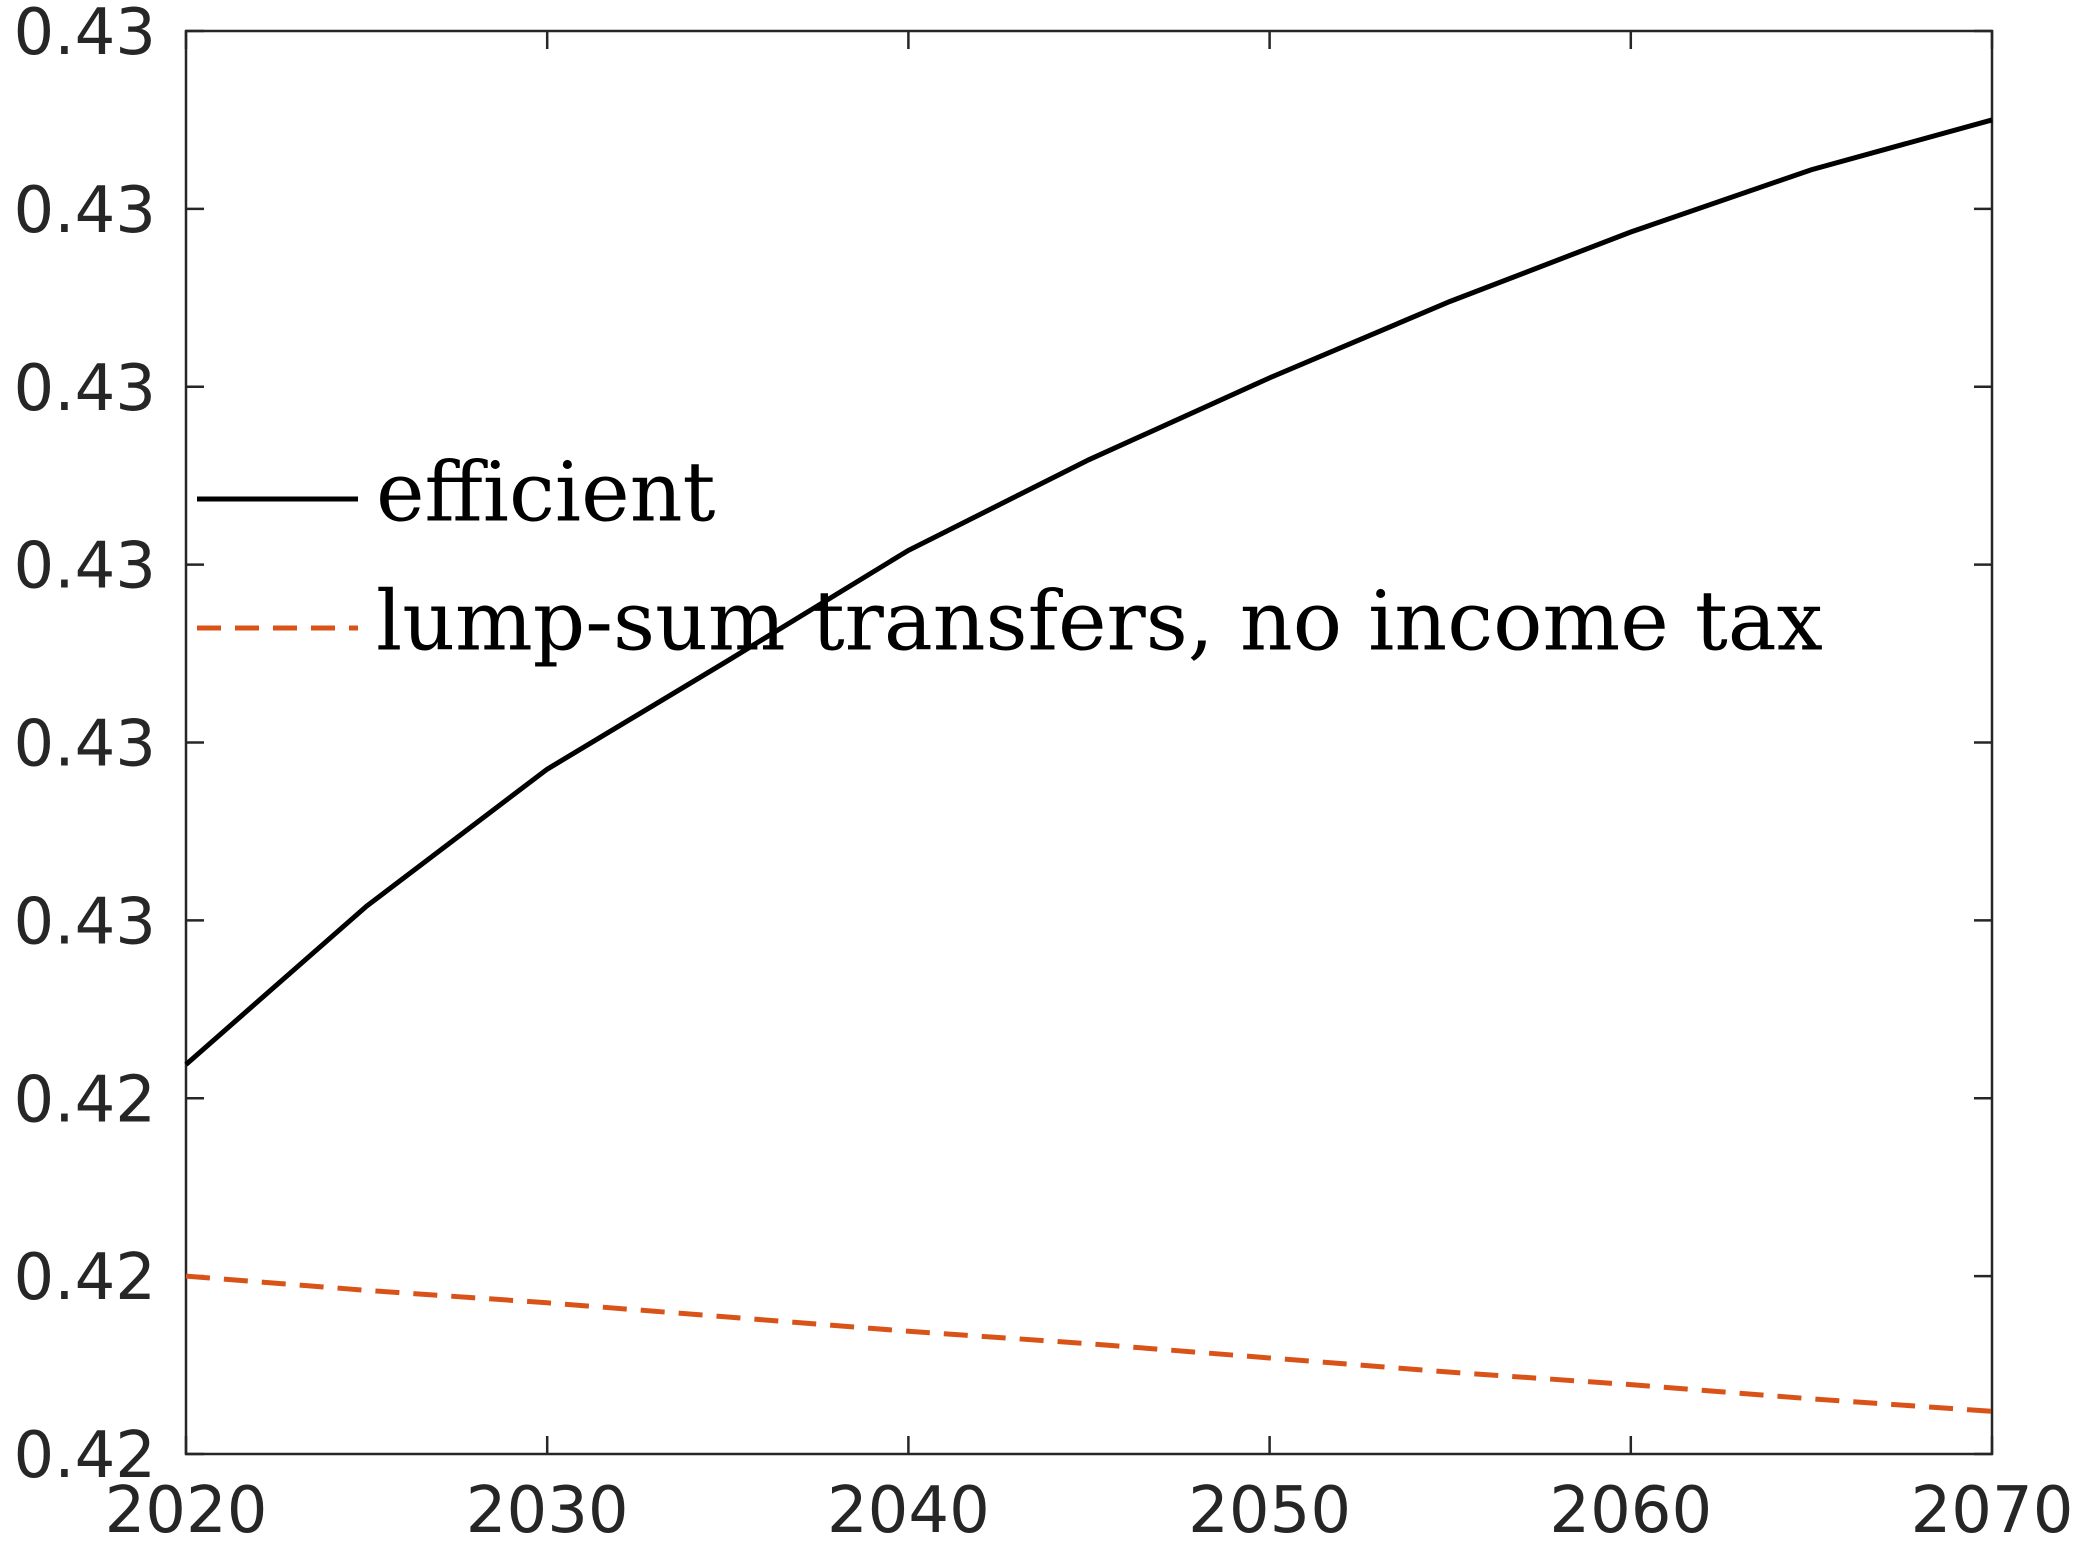  What do you see at coordinates (908, 1511) in the screenshot?
I see `x-tick-label: 2040` at bounding box center [908, 1511].